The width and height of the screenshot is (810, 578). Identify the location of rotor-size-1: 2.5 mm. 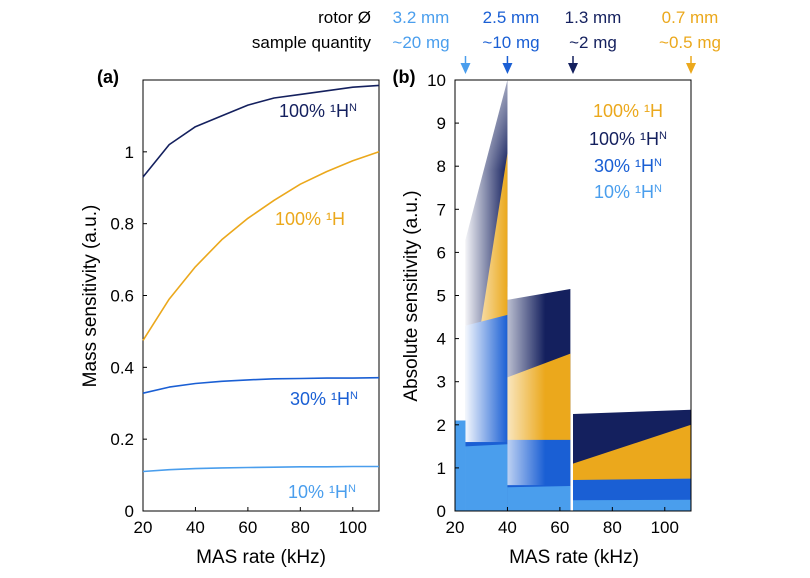
(511, 17).